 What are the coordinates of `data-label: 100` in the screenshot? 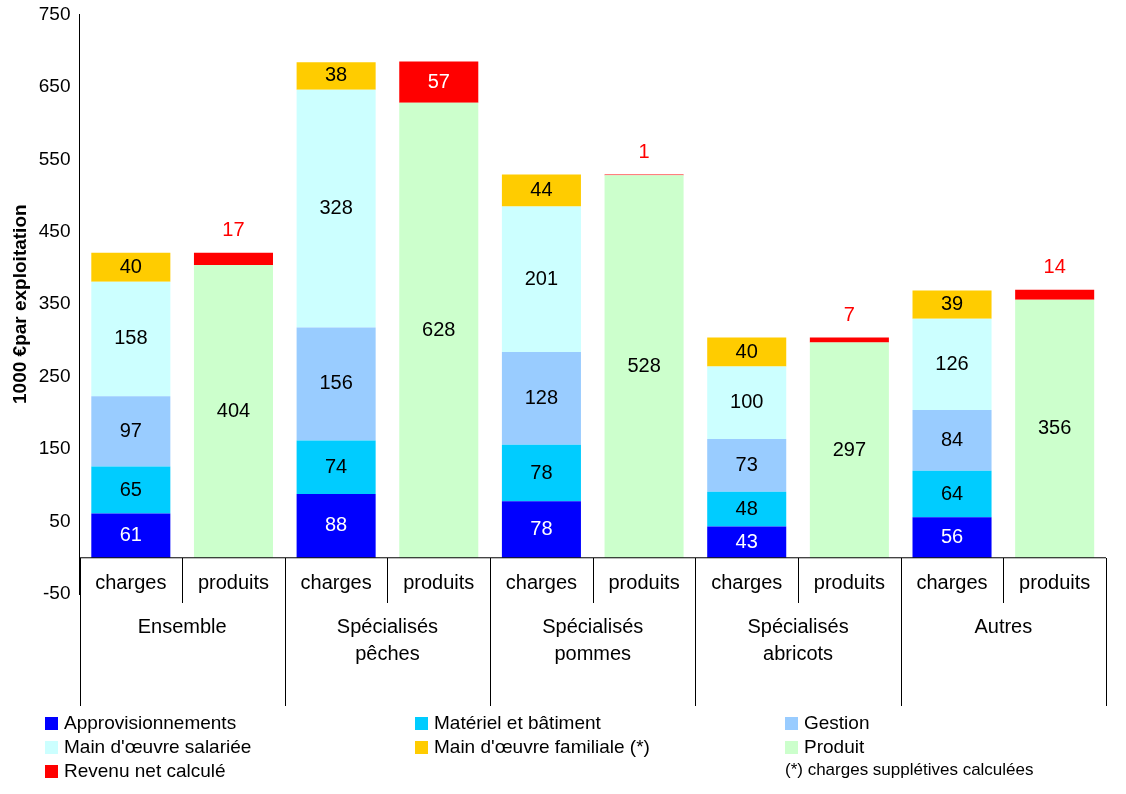 It's located at (747, 401).